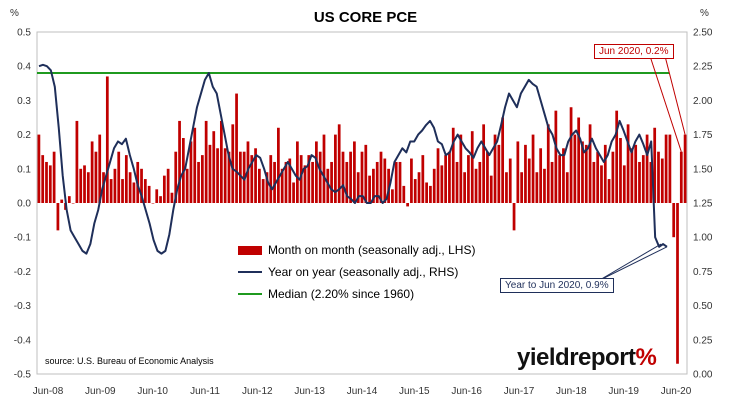 The width and height of the screenshot is (731, 400). Describe the element at coordinates (309, 391) in the screenshot. I see `x-tick-label: Jun-13` at that location.